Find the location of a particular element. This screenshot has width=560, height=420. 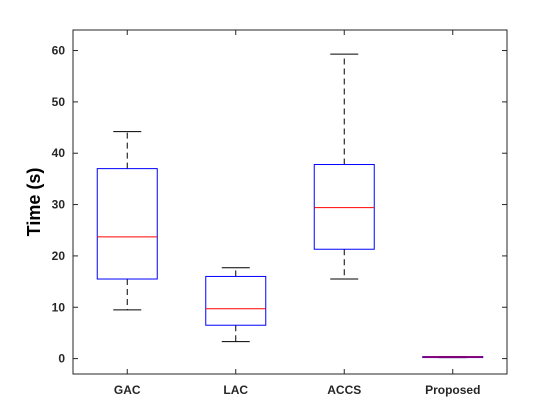

y-tick-label: 40 is located at coordinates (59, 153).